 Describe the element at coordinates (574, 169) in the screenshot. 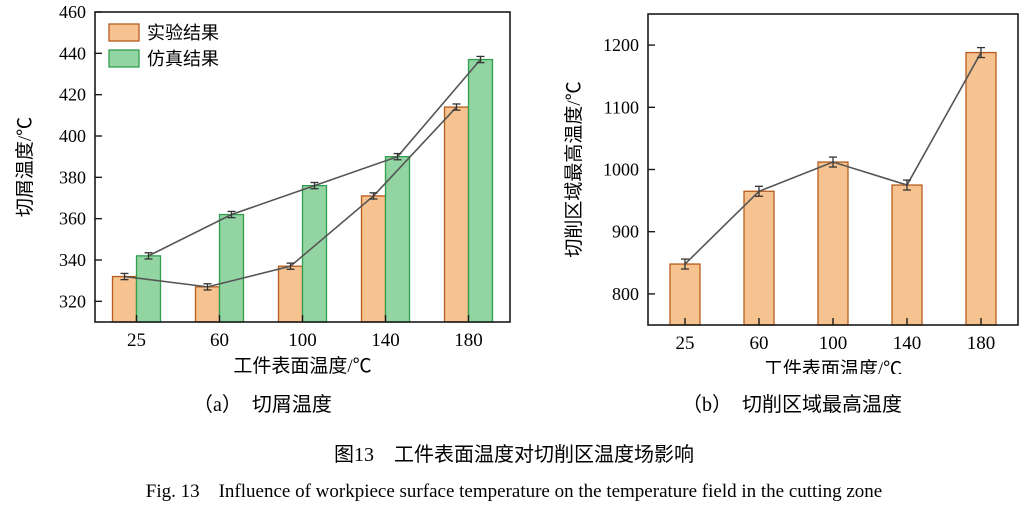

I see `svg-text: 切削区域最高温度/℃` at that location.